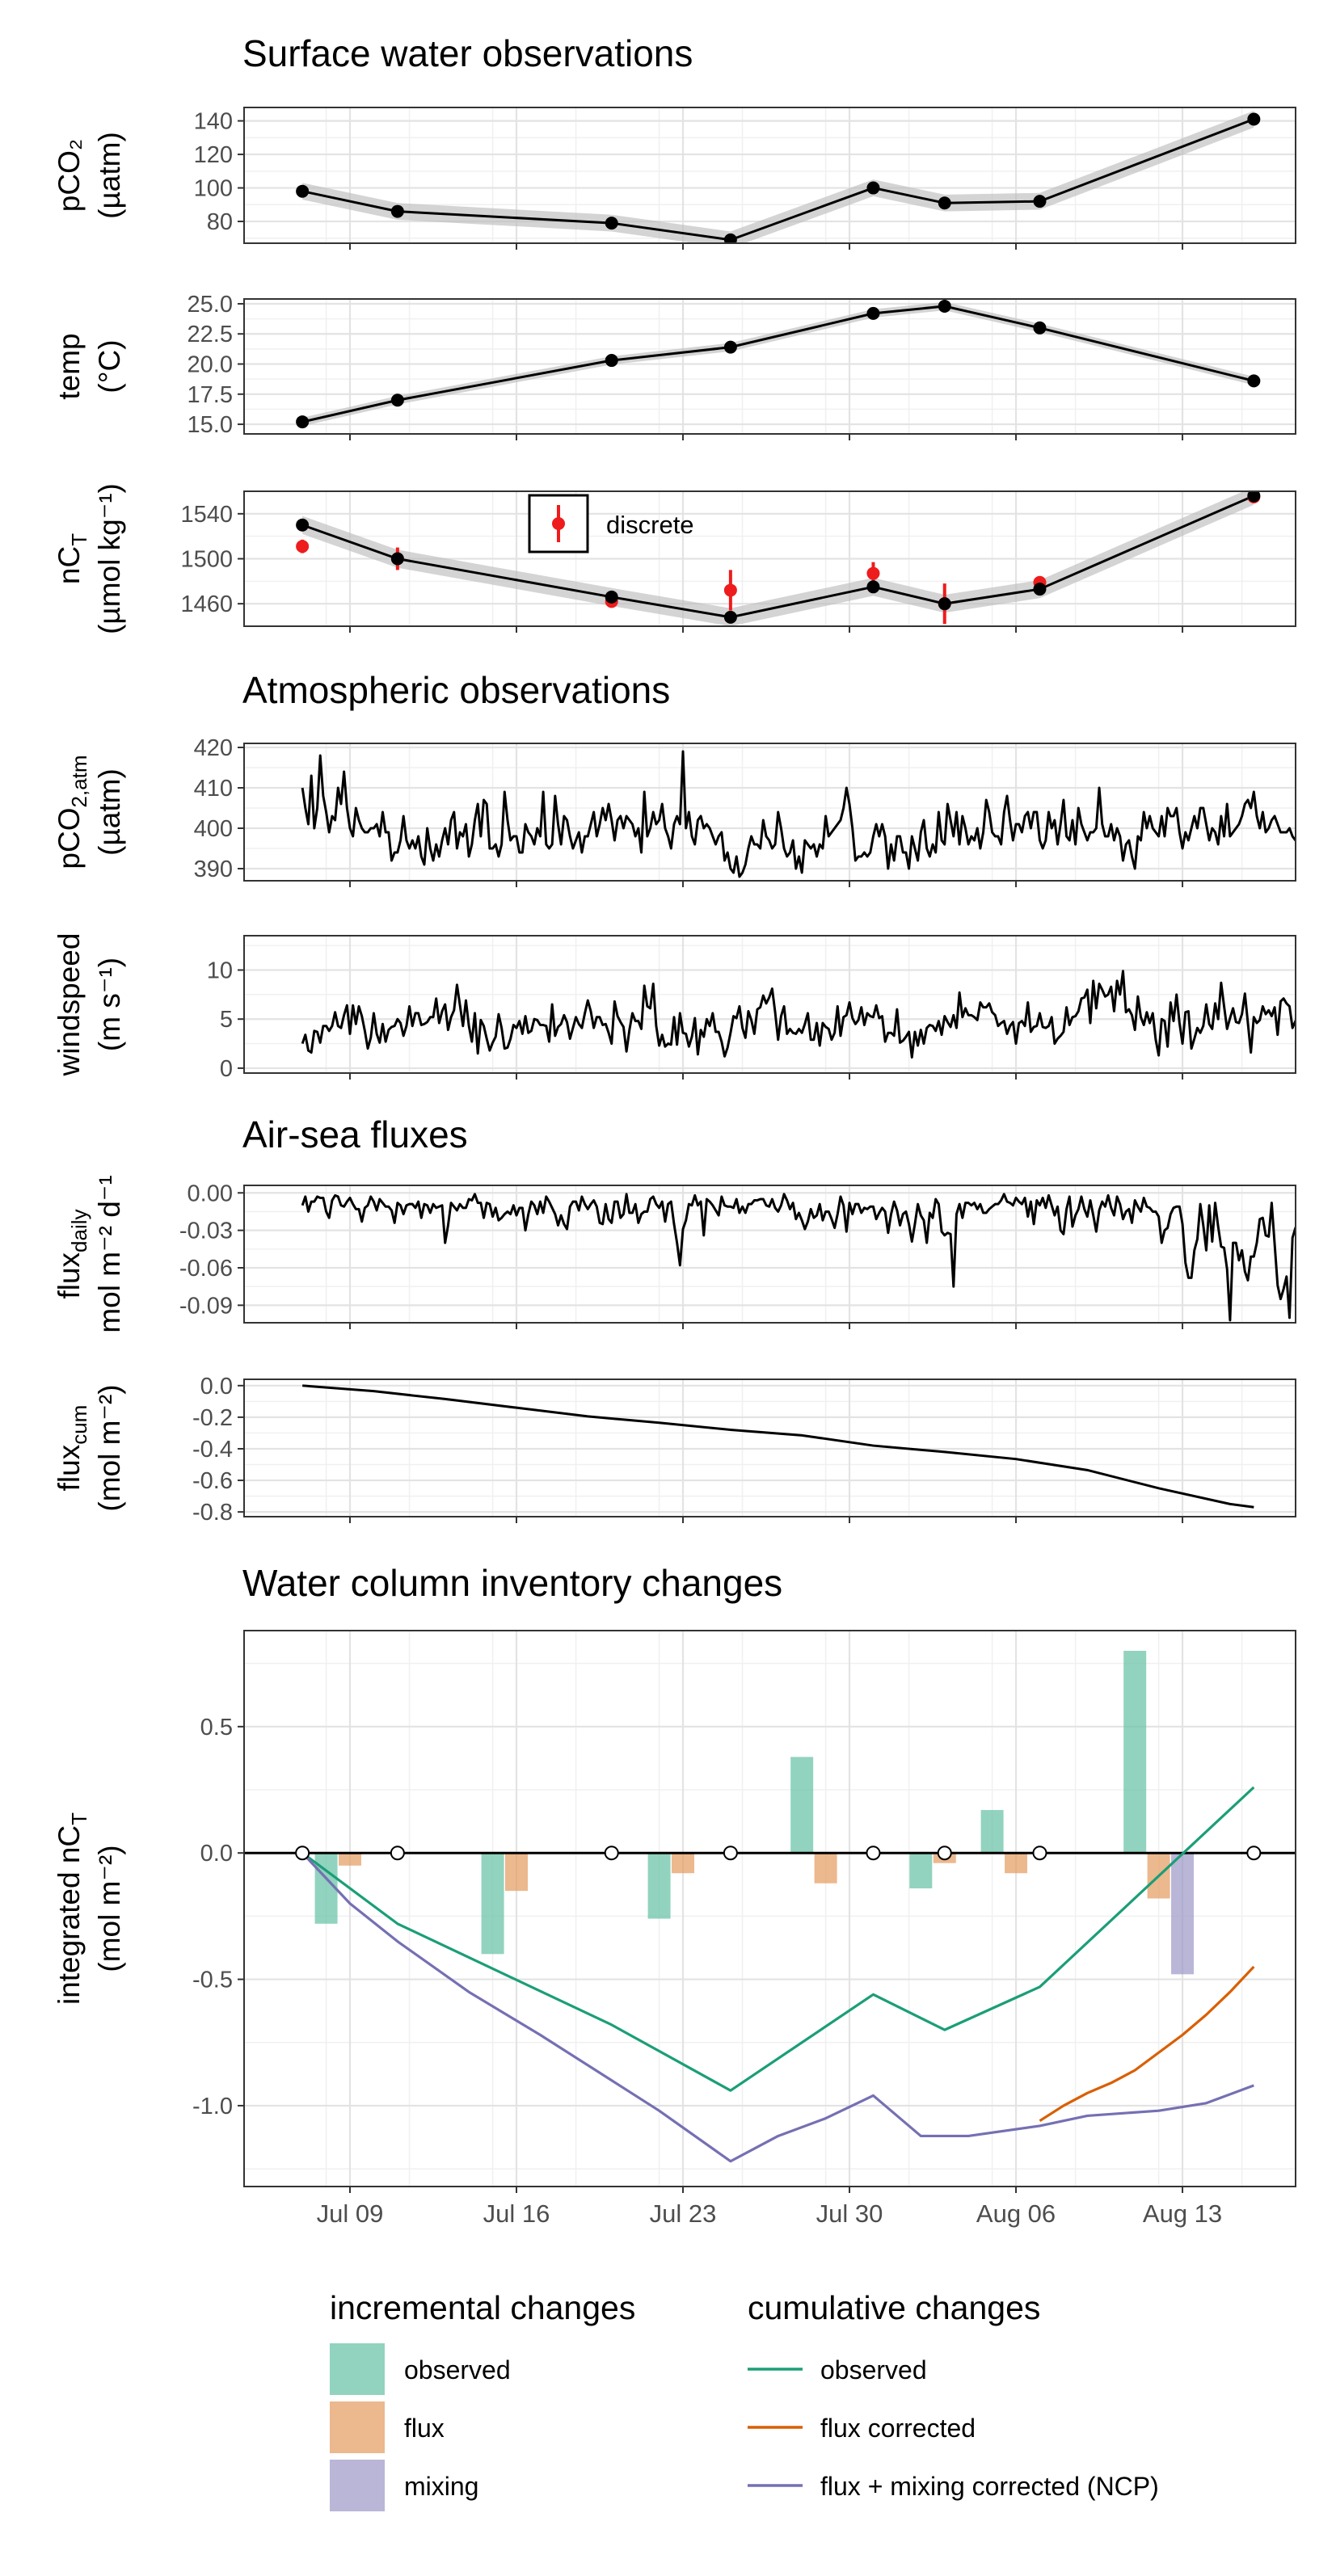 This screenshot has height=2576, width=1336. I want to click on y-axis-label: pCO2,atm, so click(72, 812).